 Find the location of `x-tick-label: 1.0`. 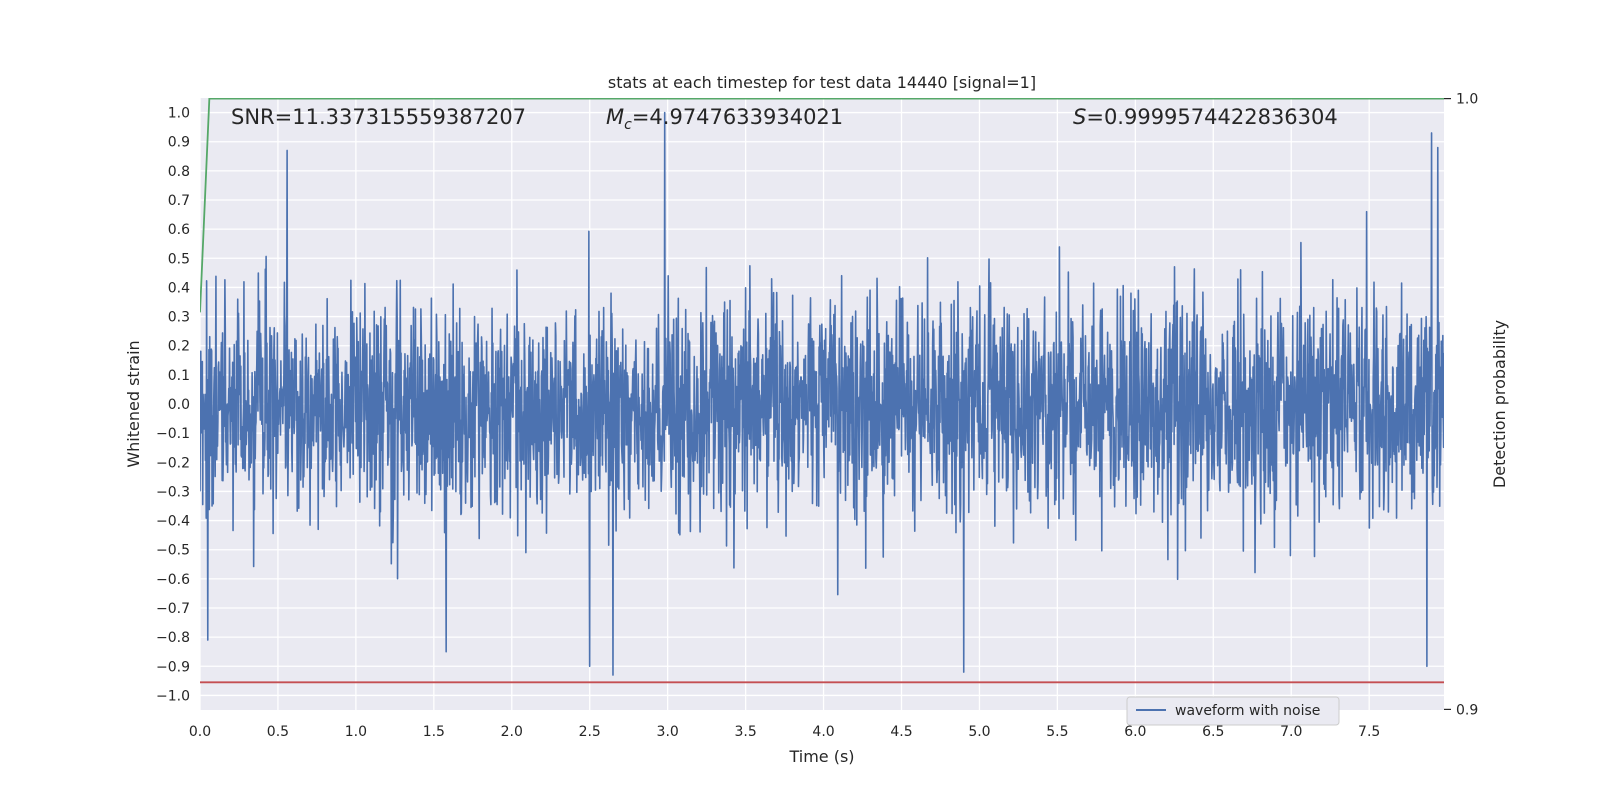

x-tick-label: 1.0 is located at coordinates (356, 732).